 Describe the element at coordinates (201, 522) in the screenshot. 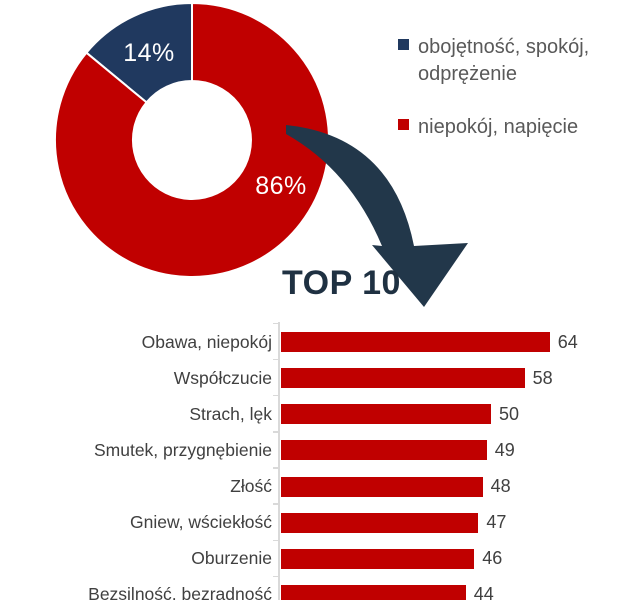

I see `bar-category-label: Gniew, wściekłość` at that location.